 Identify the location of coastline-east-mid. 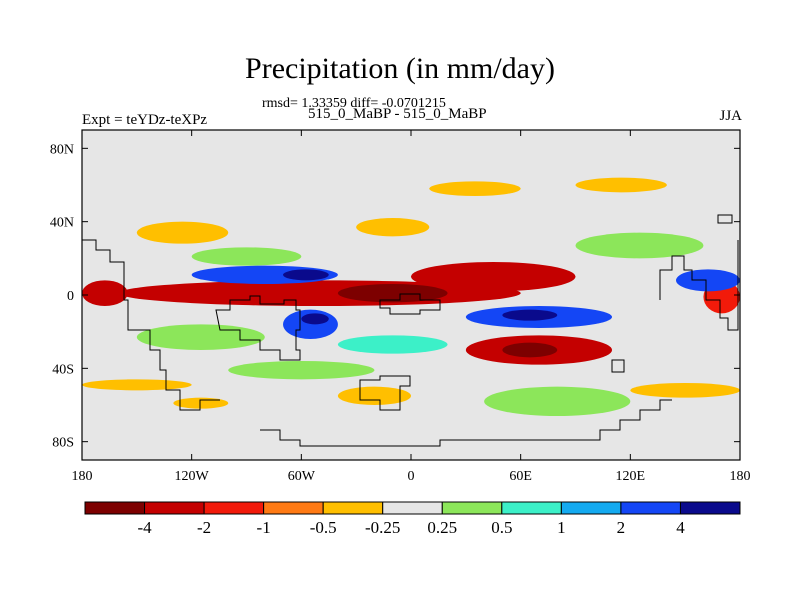
(618, 366).